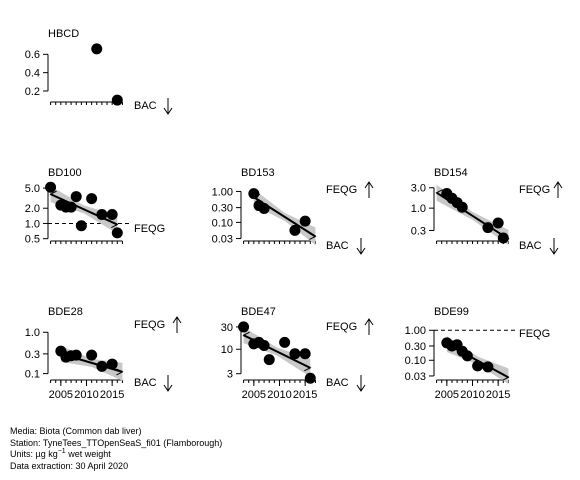  Describe the element at coordinates (112, 395) in the screenshot. I see `panel-5-x-tick-label: 2015` at that location.